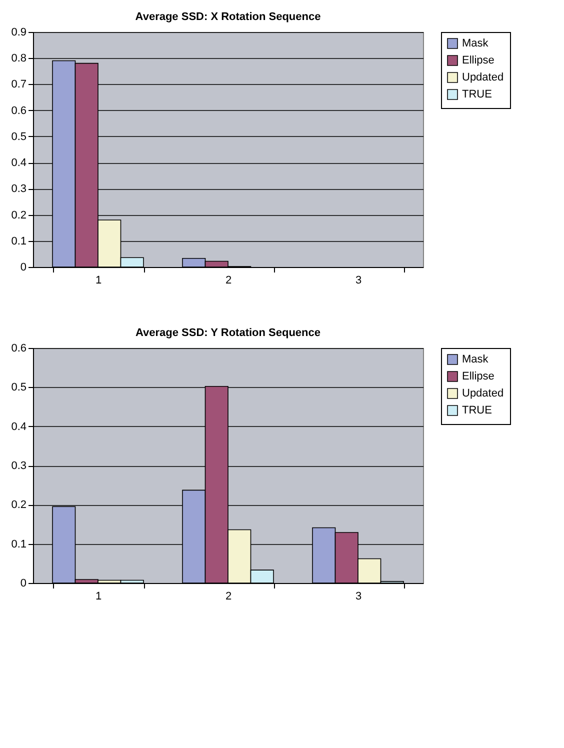 The width and height of the screenshot is (564, 748). Describe the element at coordinates (228, 333) in the screenshot. I see `chart-title: Average SSD: Y Rotation Sequence` at that location.